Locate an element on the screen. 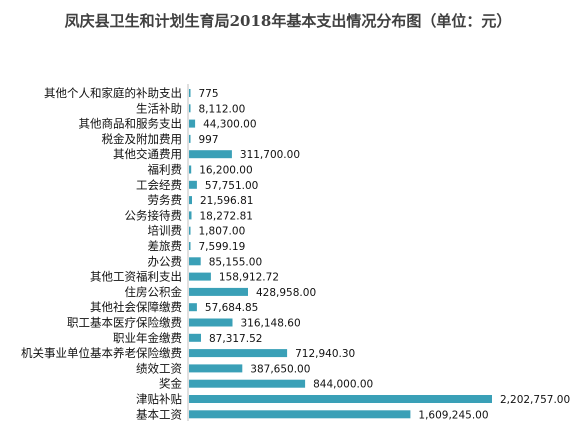  value-label-17: 712,940.30 is located at coordinates (325, 354).